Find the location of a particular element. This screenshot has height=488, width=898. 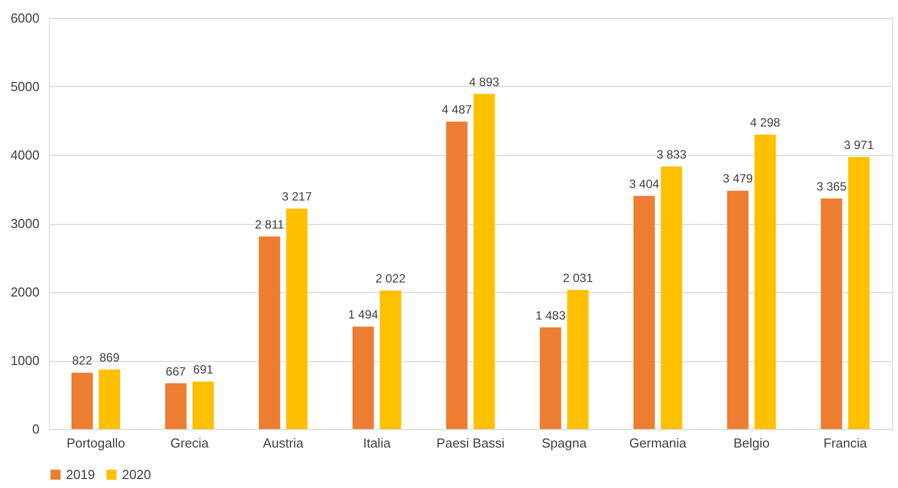

x-tick-label: Francia is located at coordinates (845, 443).